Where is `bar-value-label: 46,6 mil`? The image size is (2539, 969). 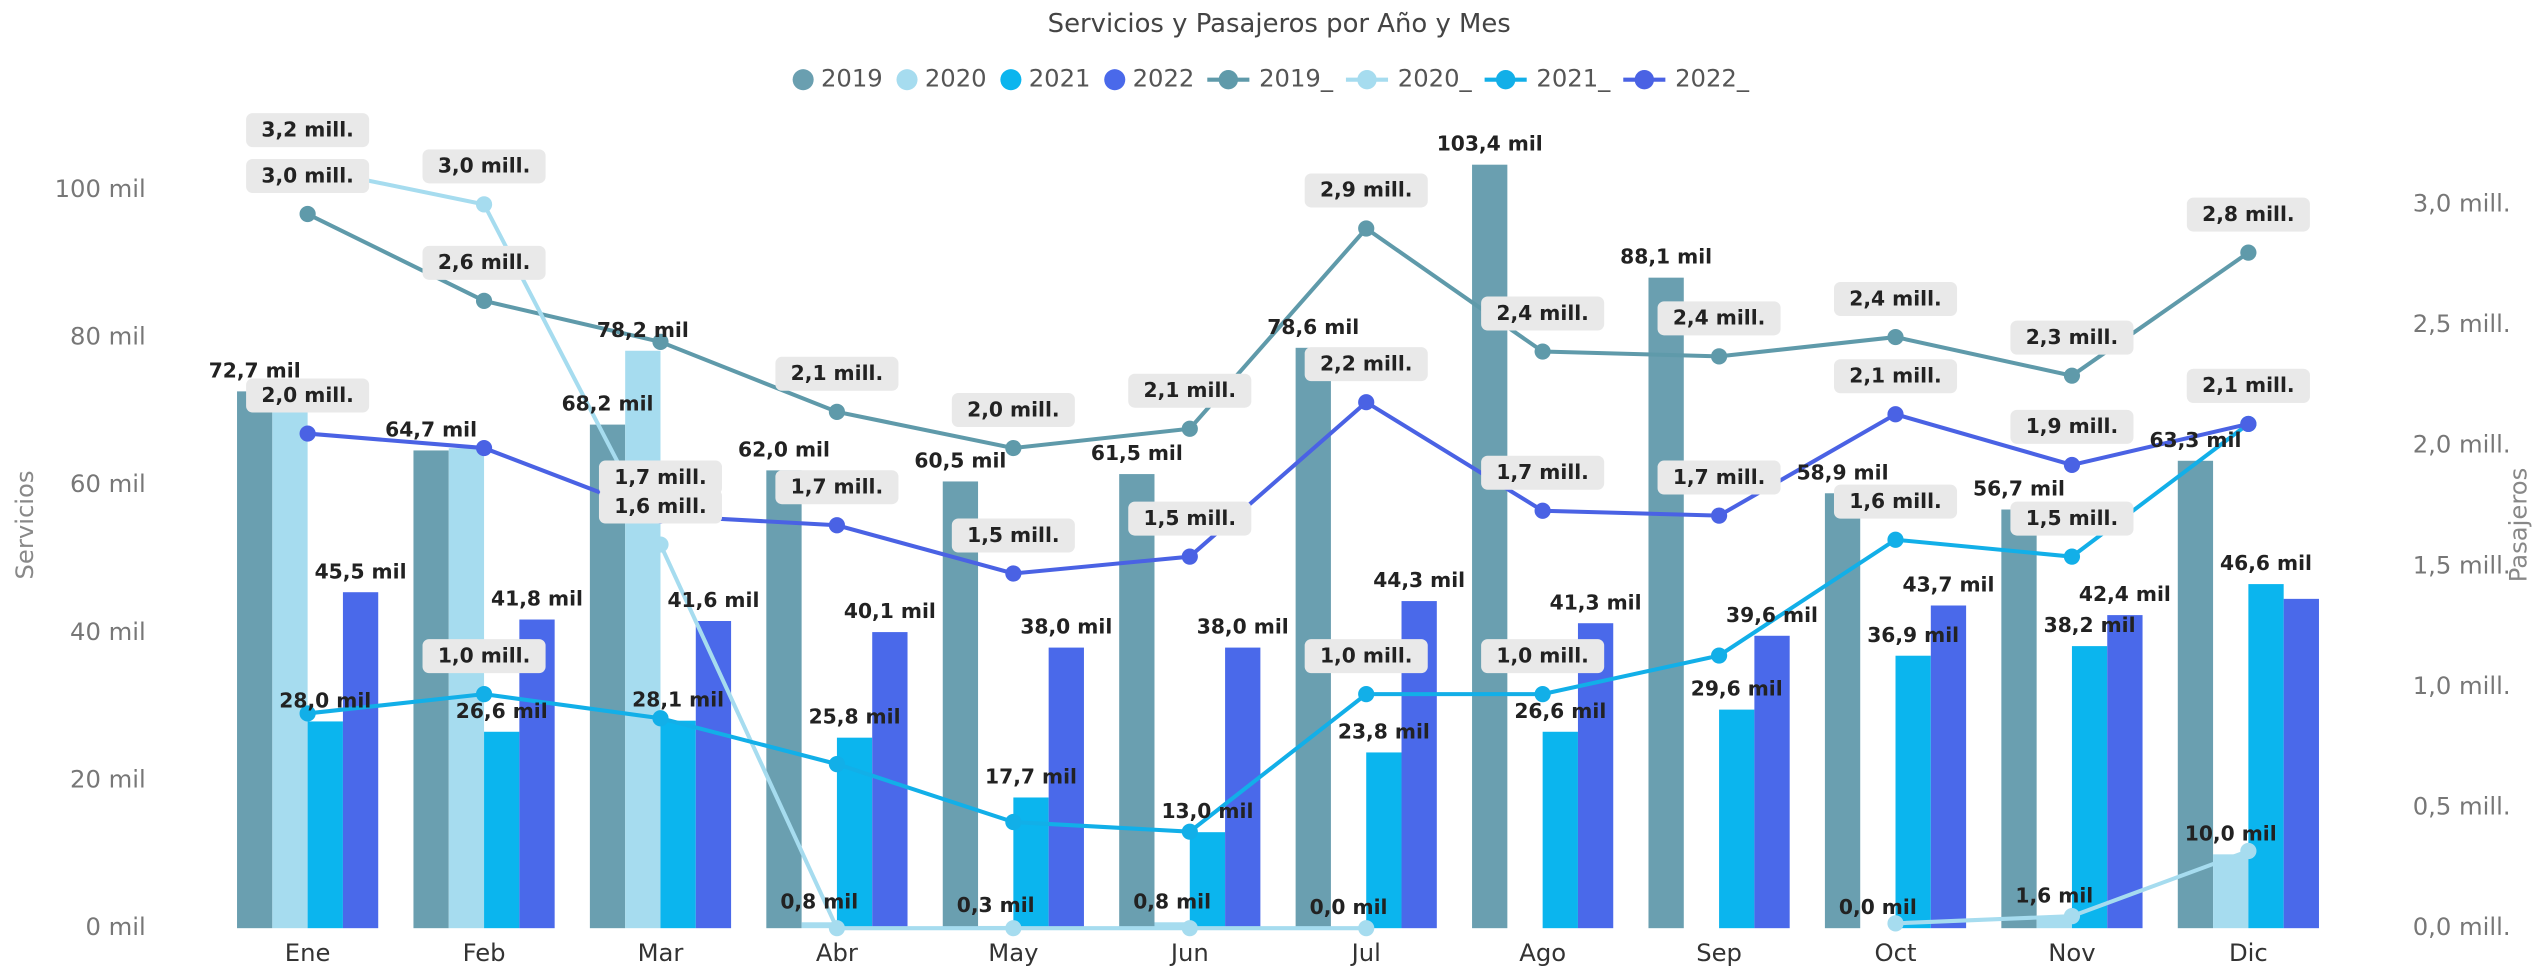 bar-value-label: 46,6 mil is located at coordinates (2266, 563).